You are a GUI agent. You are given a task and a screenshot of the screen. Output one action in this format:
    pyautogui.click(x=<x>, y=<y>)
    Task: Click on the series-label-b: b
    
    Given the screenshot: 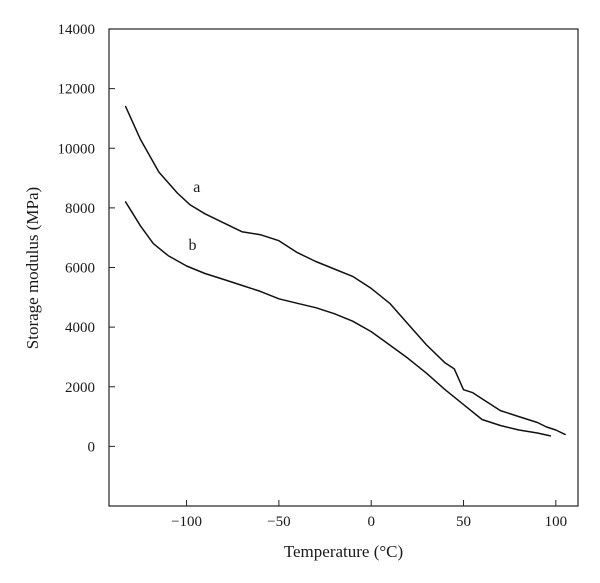 What is the action you would take?
    pyautogui.click(x=193, y=245)
    